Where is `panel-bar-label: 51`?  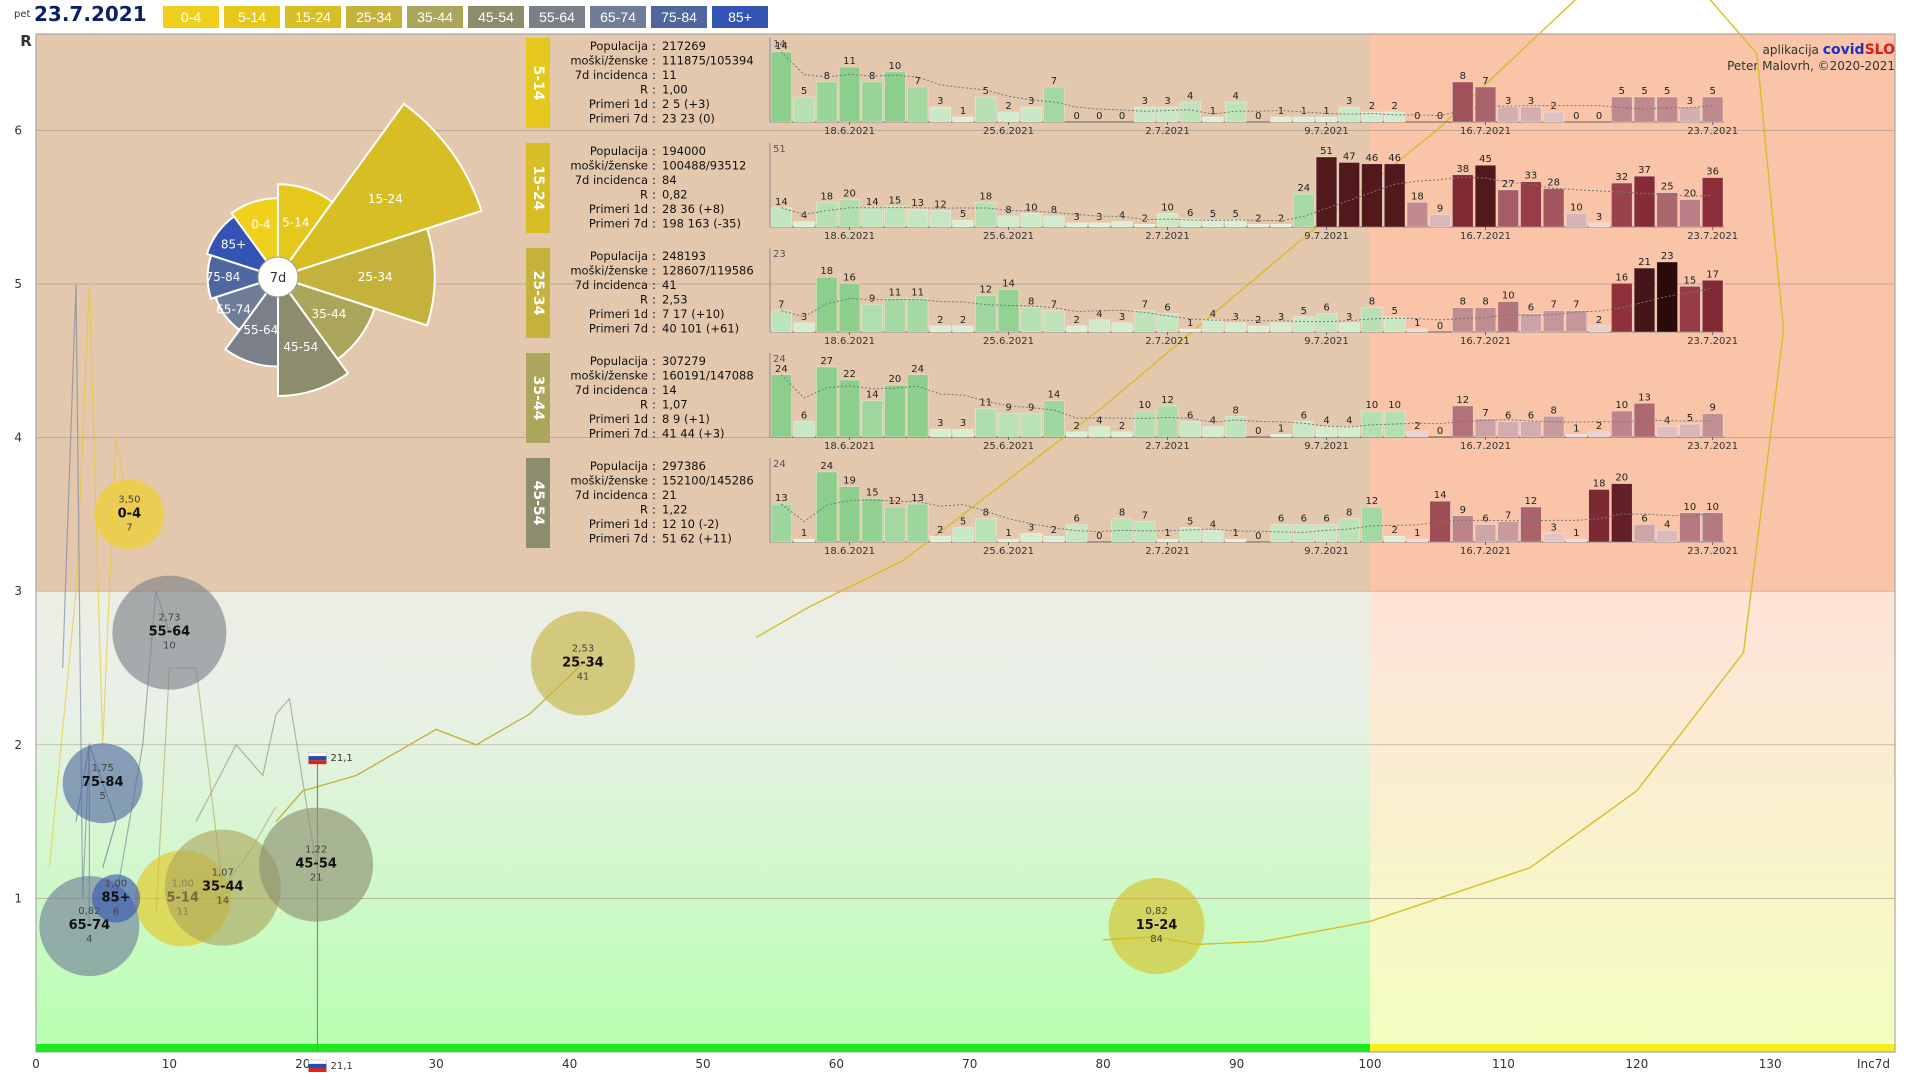 panel-bar-label: 51 is located at coordinates (1326, 151).